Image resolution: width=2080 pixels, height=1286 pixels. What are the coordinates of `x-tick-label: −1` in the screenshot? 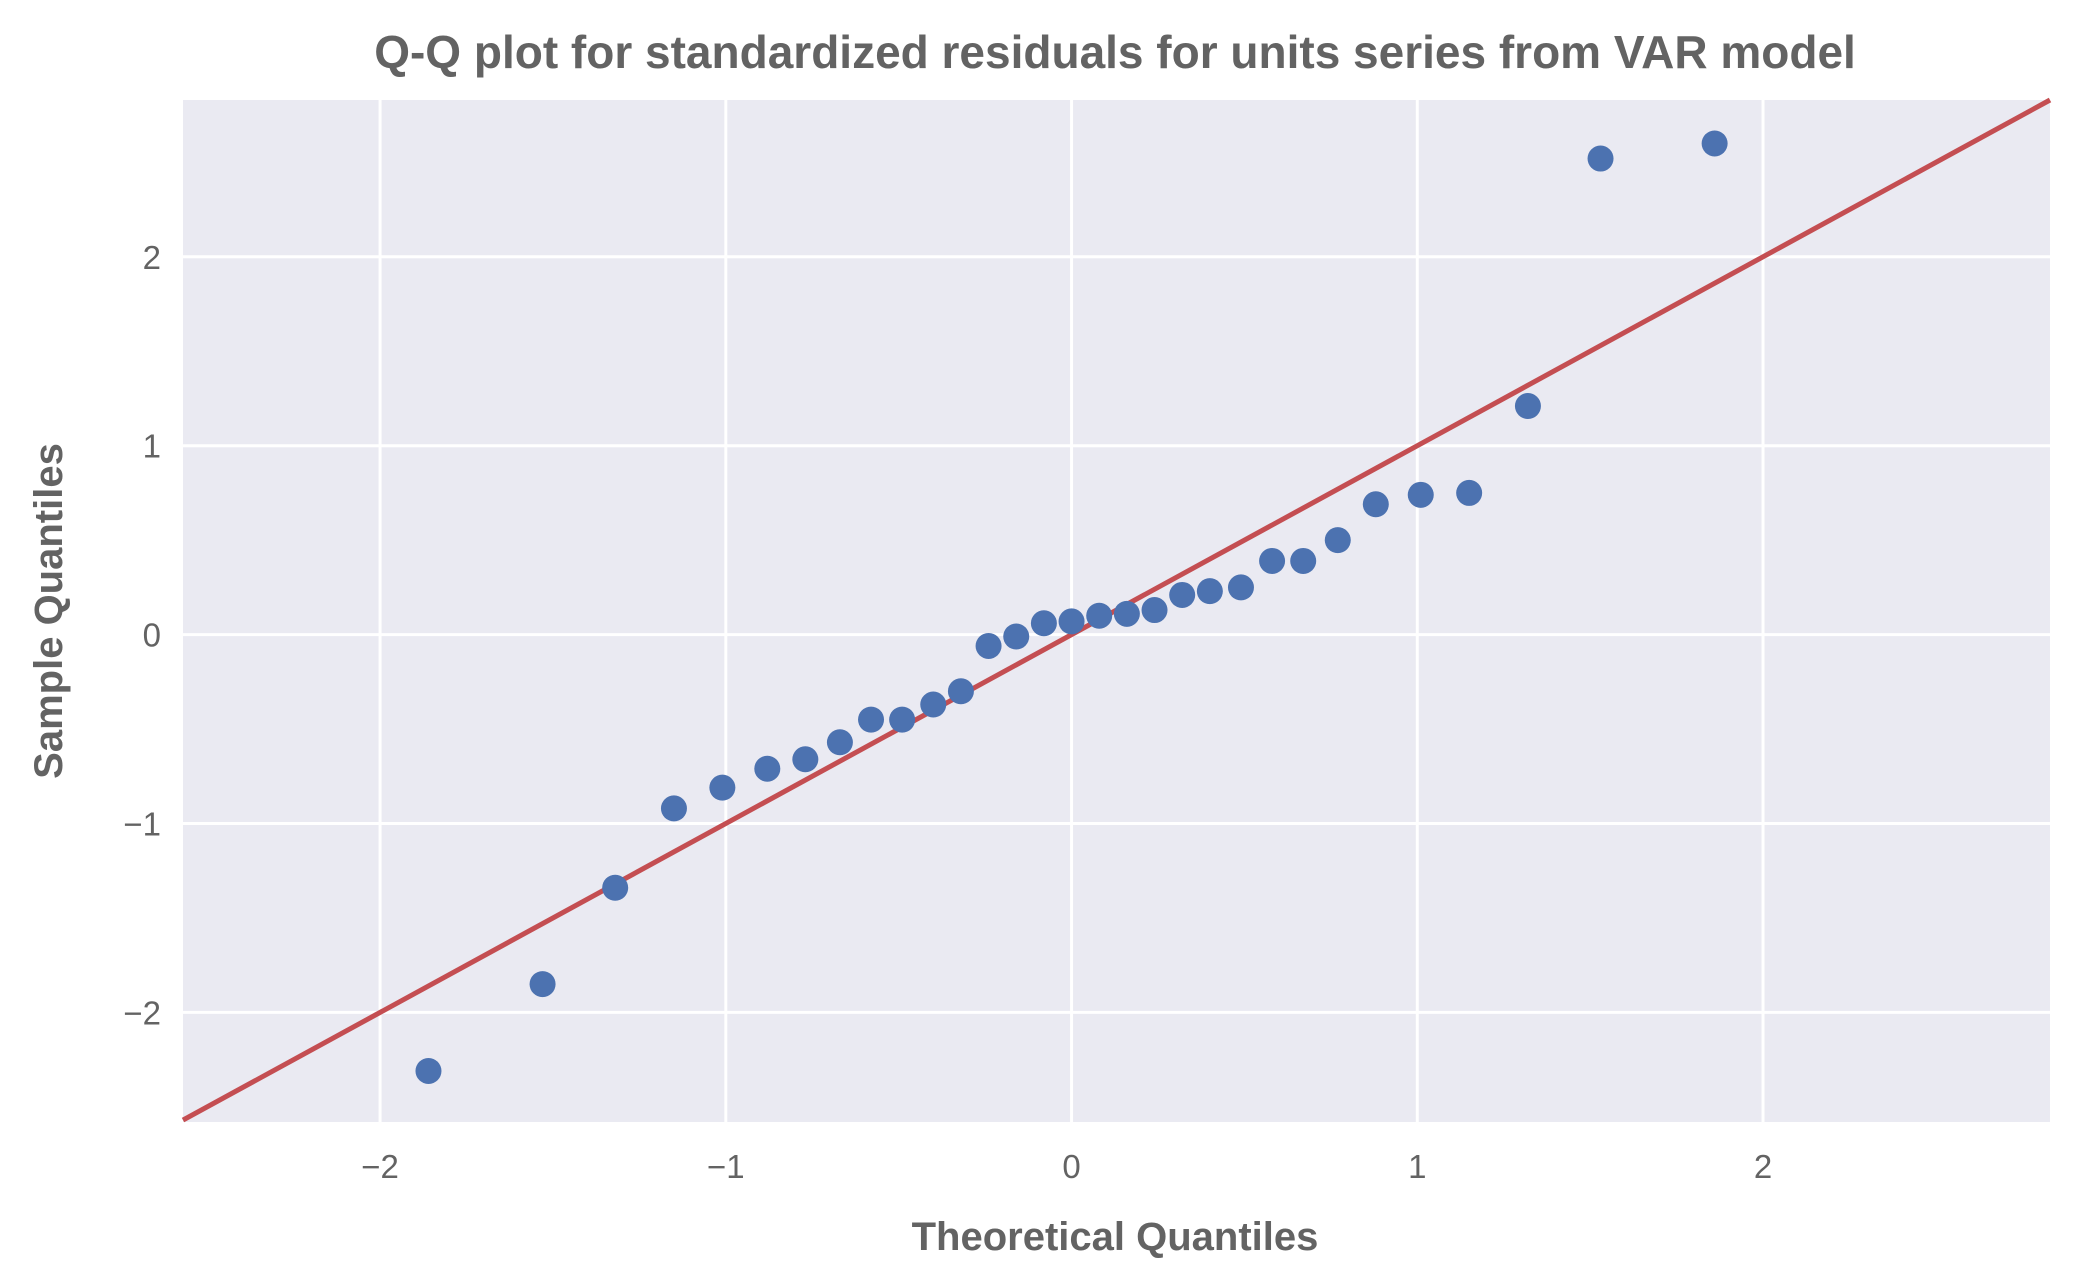 It's located at (726, 1166).